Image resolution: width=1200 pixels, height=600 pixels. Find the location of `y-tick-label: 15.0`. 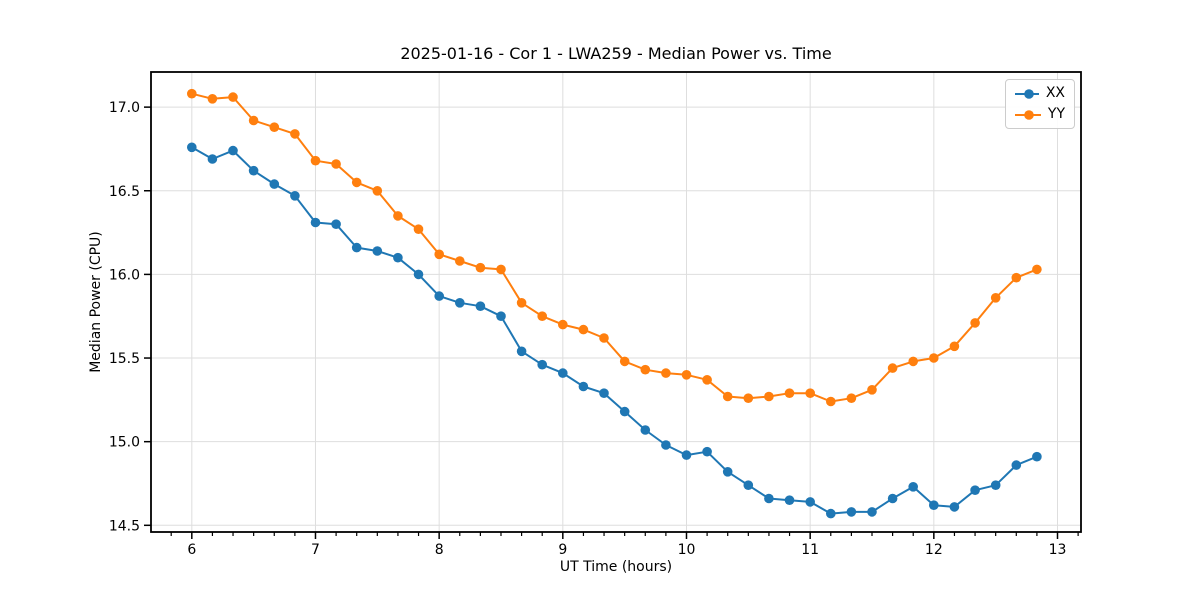

y-tick-label: 15.0 is located at coordinates (124, 443).